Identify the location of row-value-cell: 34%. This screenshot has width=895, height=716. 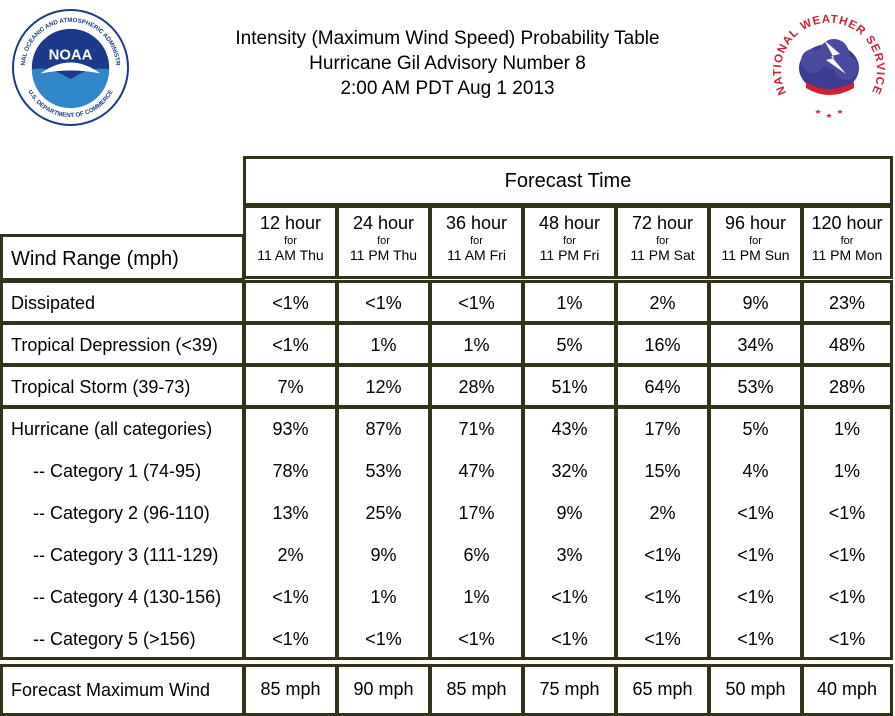
(755, 344).